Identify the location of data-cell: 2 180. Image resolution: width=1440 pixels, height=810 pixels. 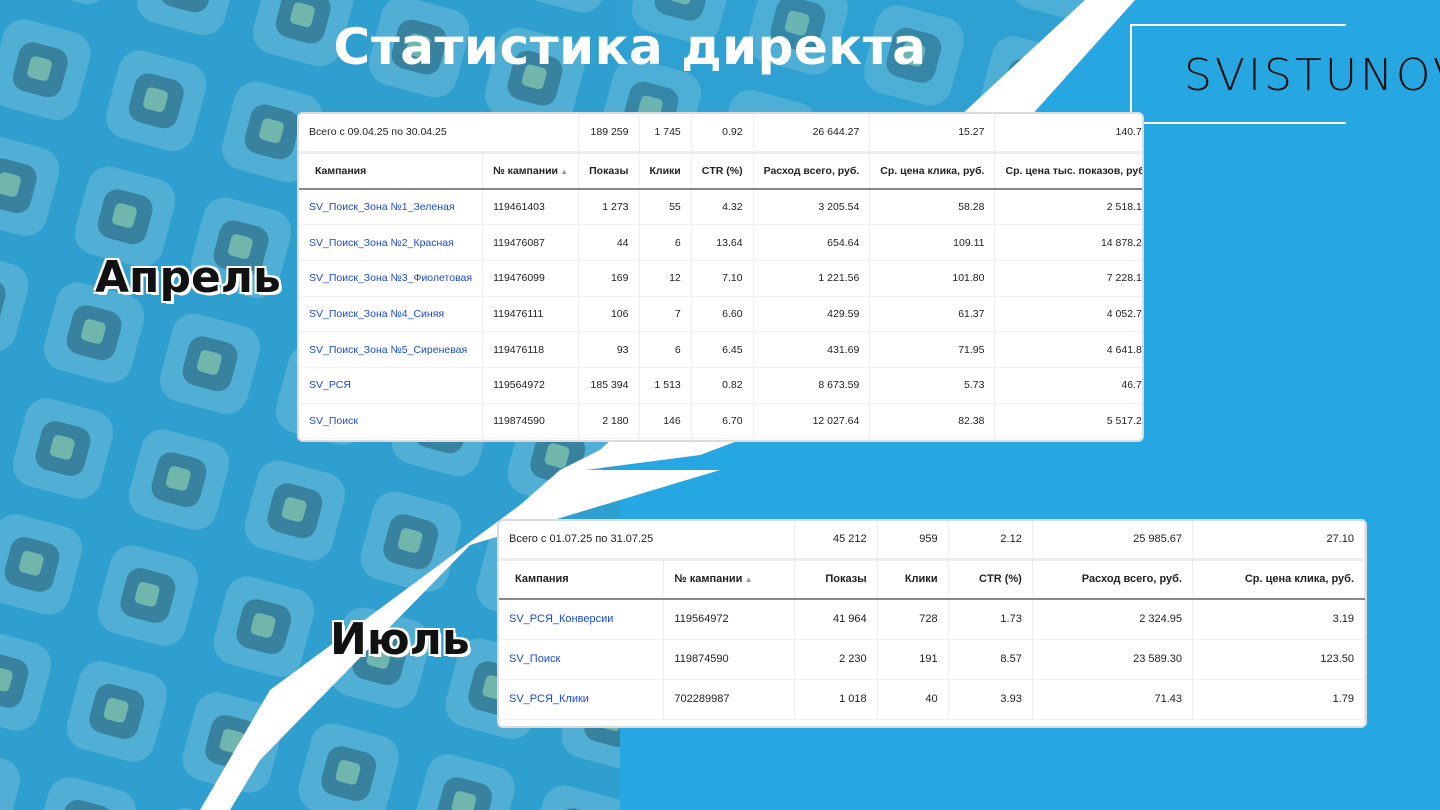
(609, 421).